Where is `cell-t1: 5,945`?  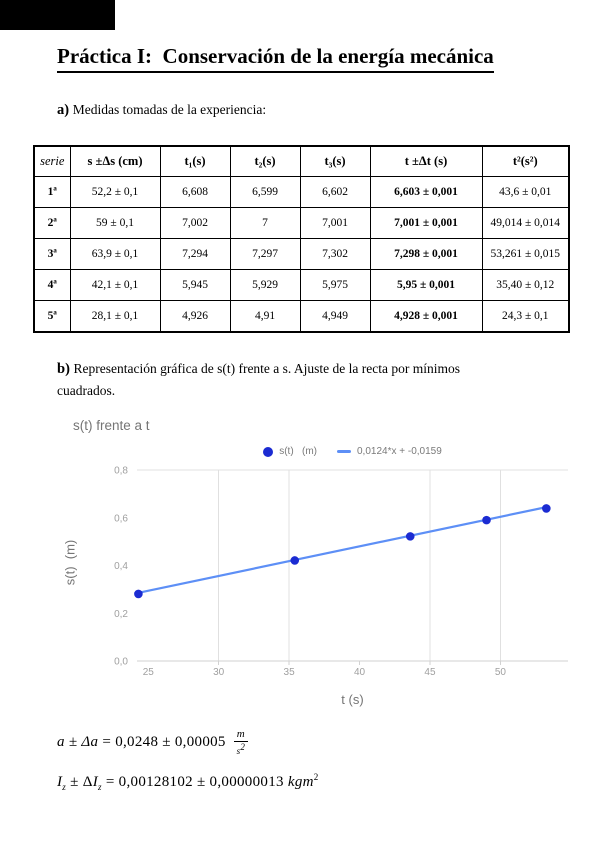
cell-t1: 5,945 is located at coordinates (195, 285).